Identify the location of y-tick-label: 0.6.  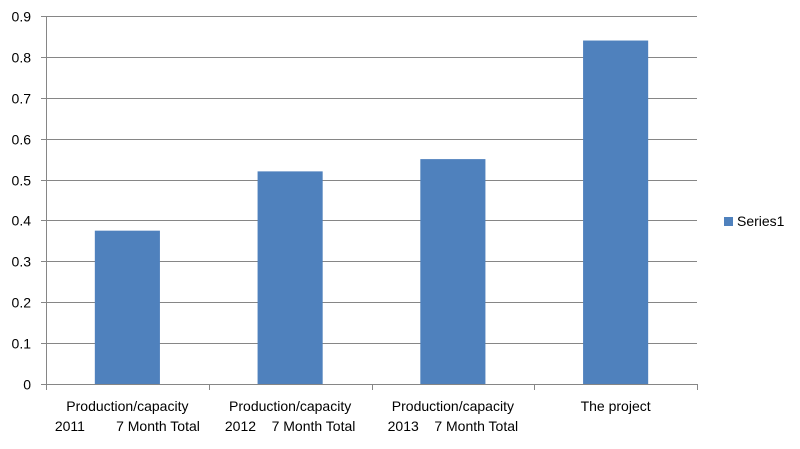
(22, 140).